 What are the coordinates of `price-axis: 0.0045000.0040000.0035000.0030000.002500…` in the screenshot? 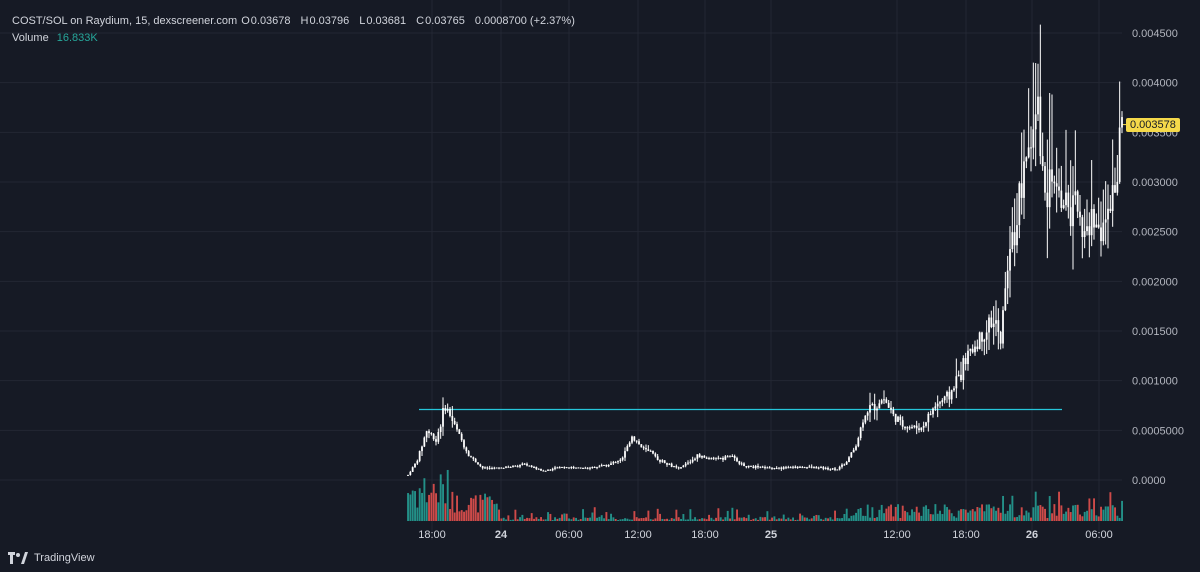 It's located at (1158, 257).